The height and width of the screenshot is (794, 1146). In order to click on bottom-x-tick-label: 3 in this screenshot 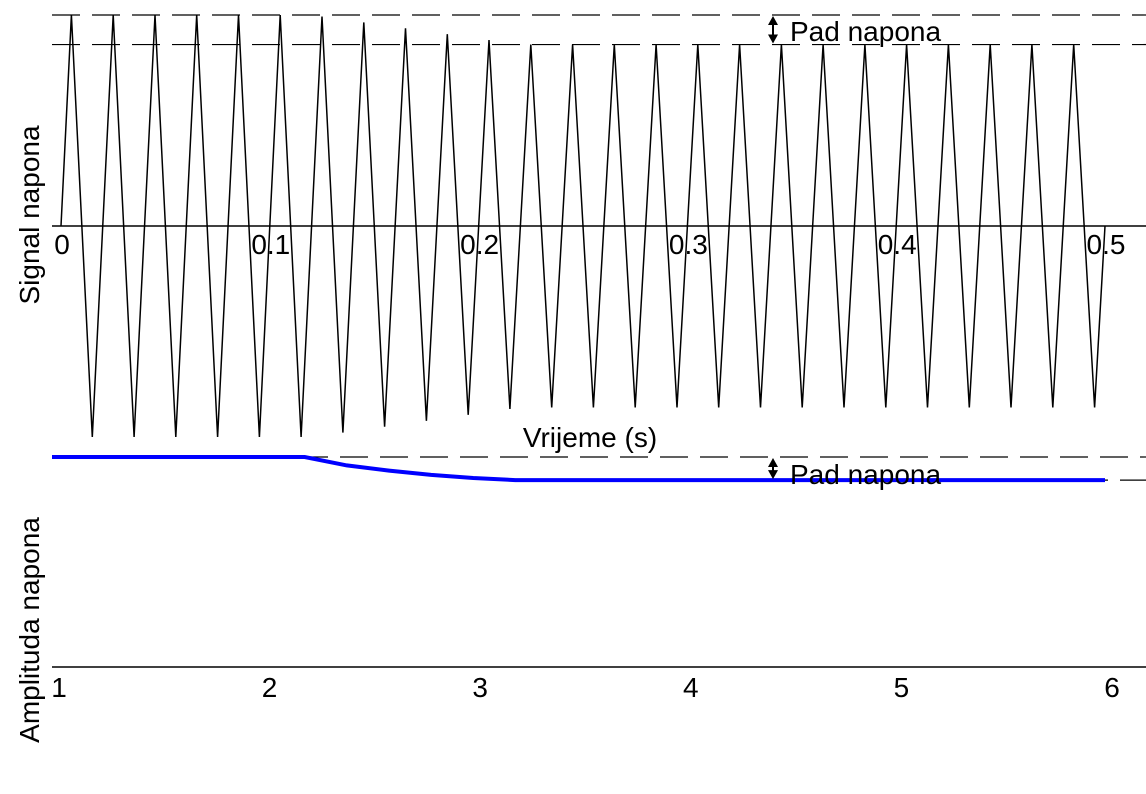, I will do `click(480, 687)`.